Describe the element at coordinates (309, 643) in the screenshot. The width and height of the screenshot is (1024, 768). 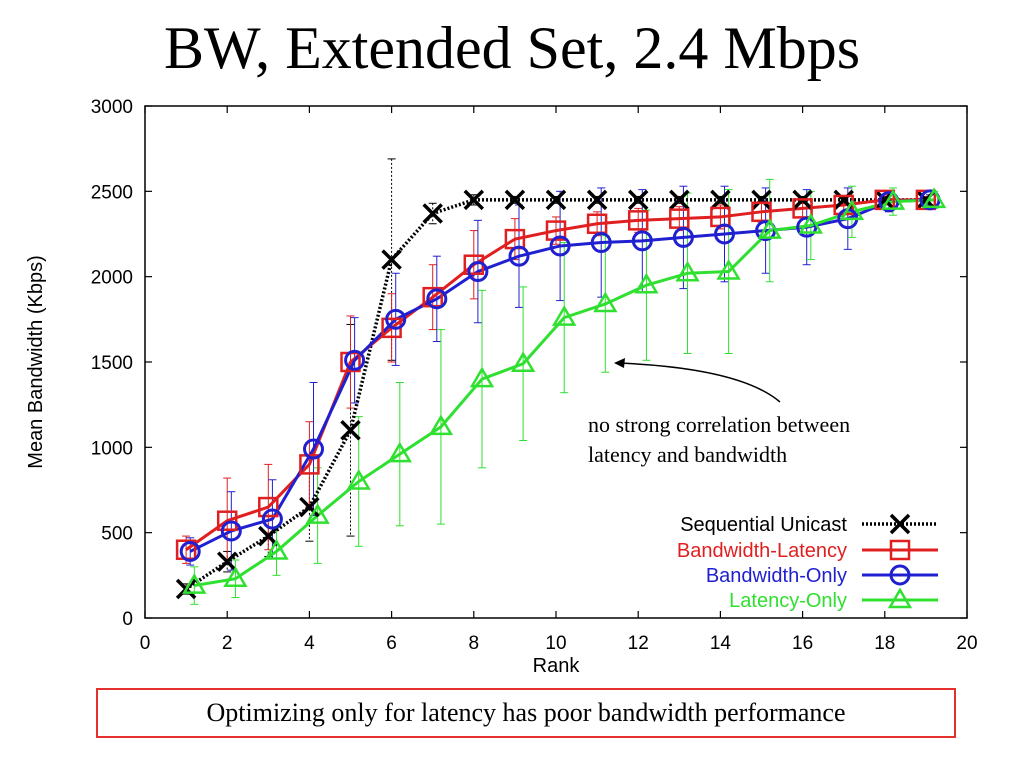
I see `x-tick-label: 4` at that location.